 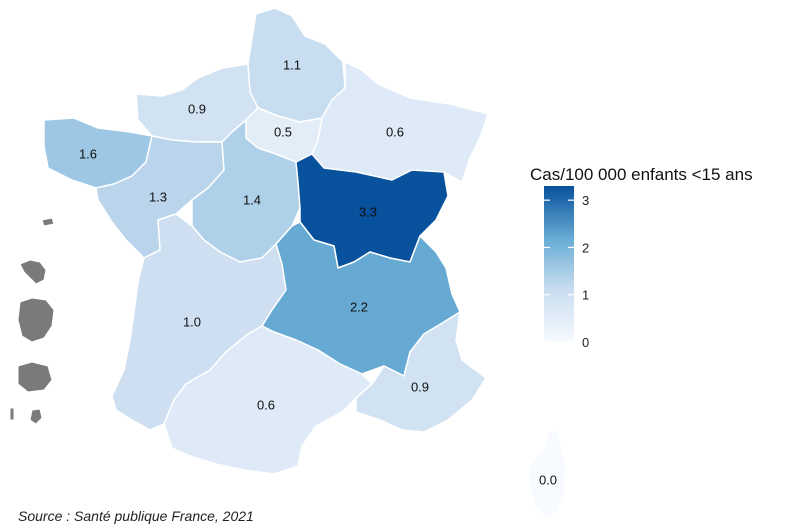 What do you see at coordinates (641, 174) in the screenshot?
I see `legend-title: Cas/100 000 enfants <15 ans` at bounding box center [641, 174].